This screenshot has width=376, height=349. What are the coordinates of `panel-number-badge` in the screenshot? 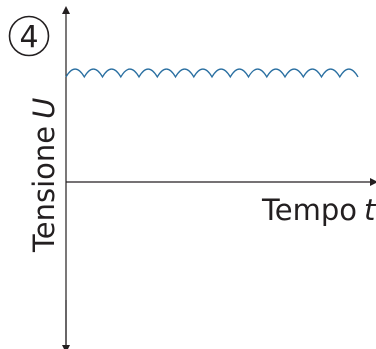 It's located at (29, 36).